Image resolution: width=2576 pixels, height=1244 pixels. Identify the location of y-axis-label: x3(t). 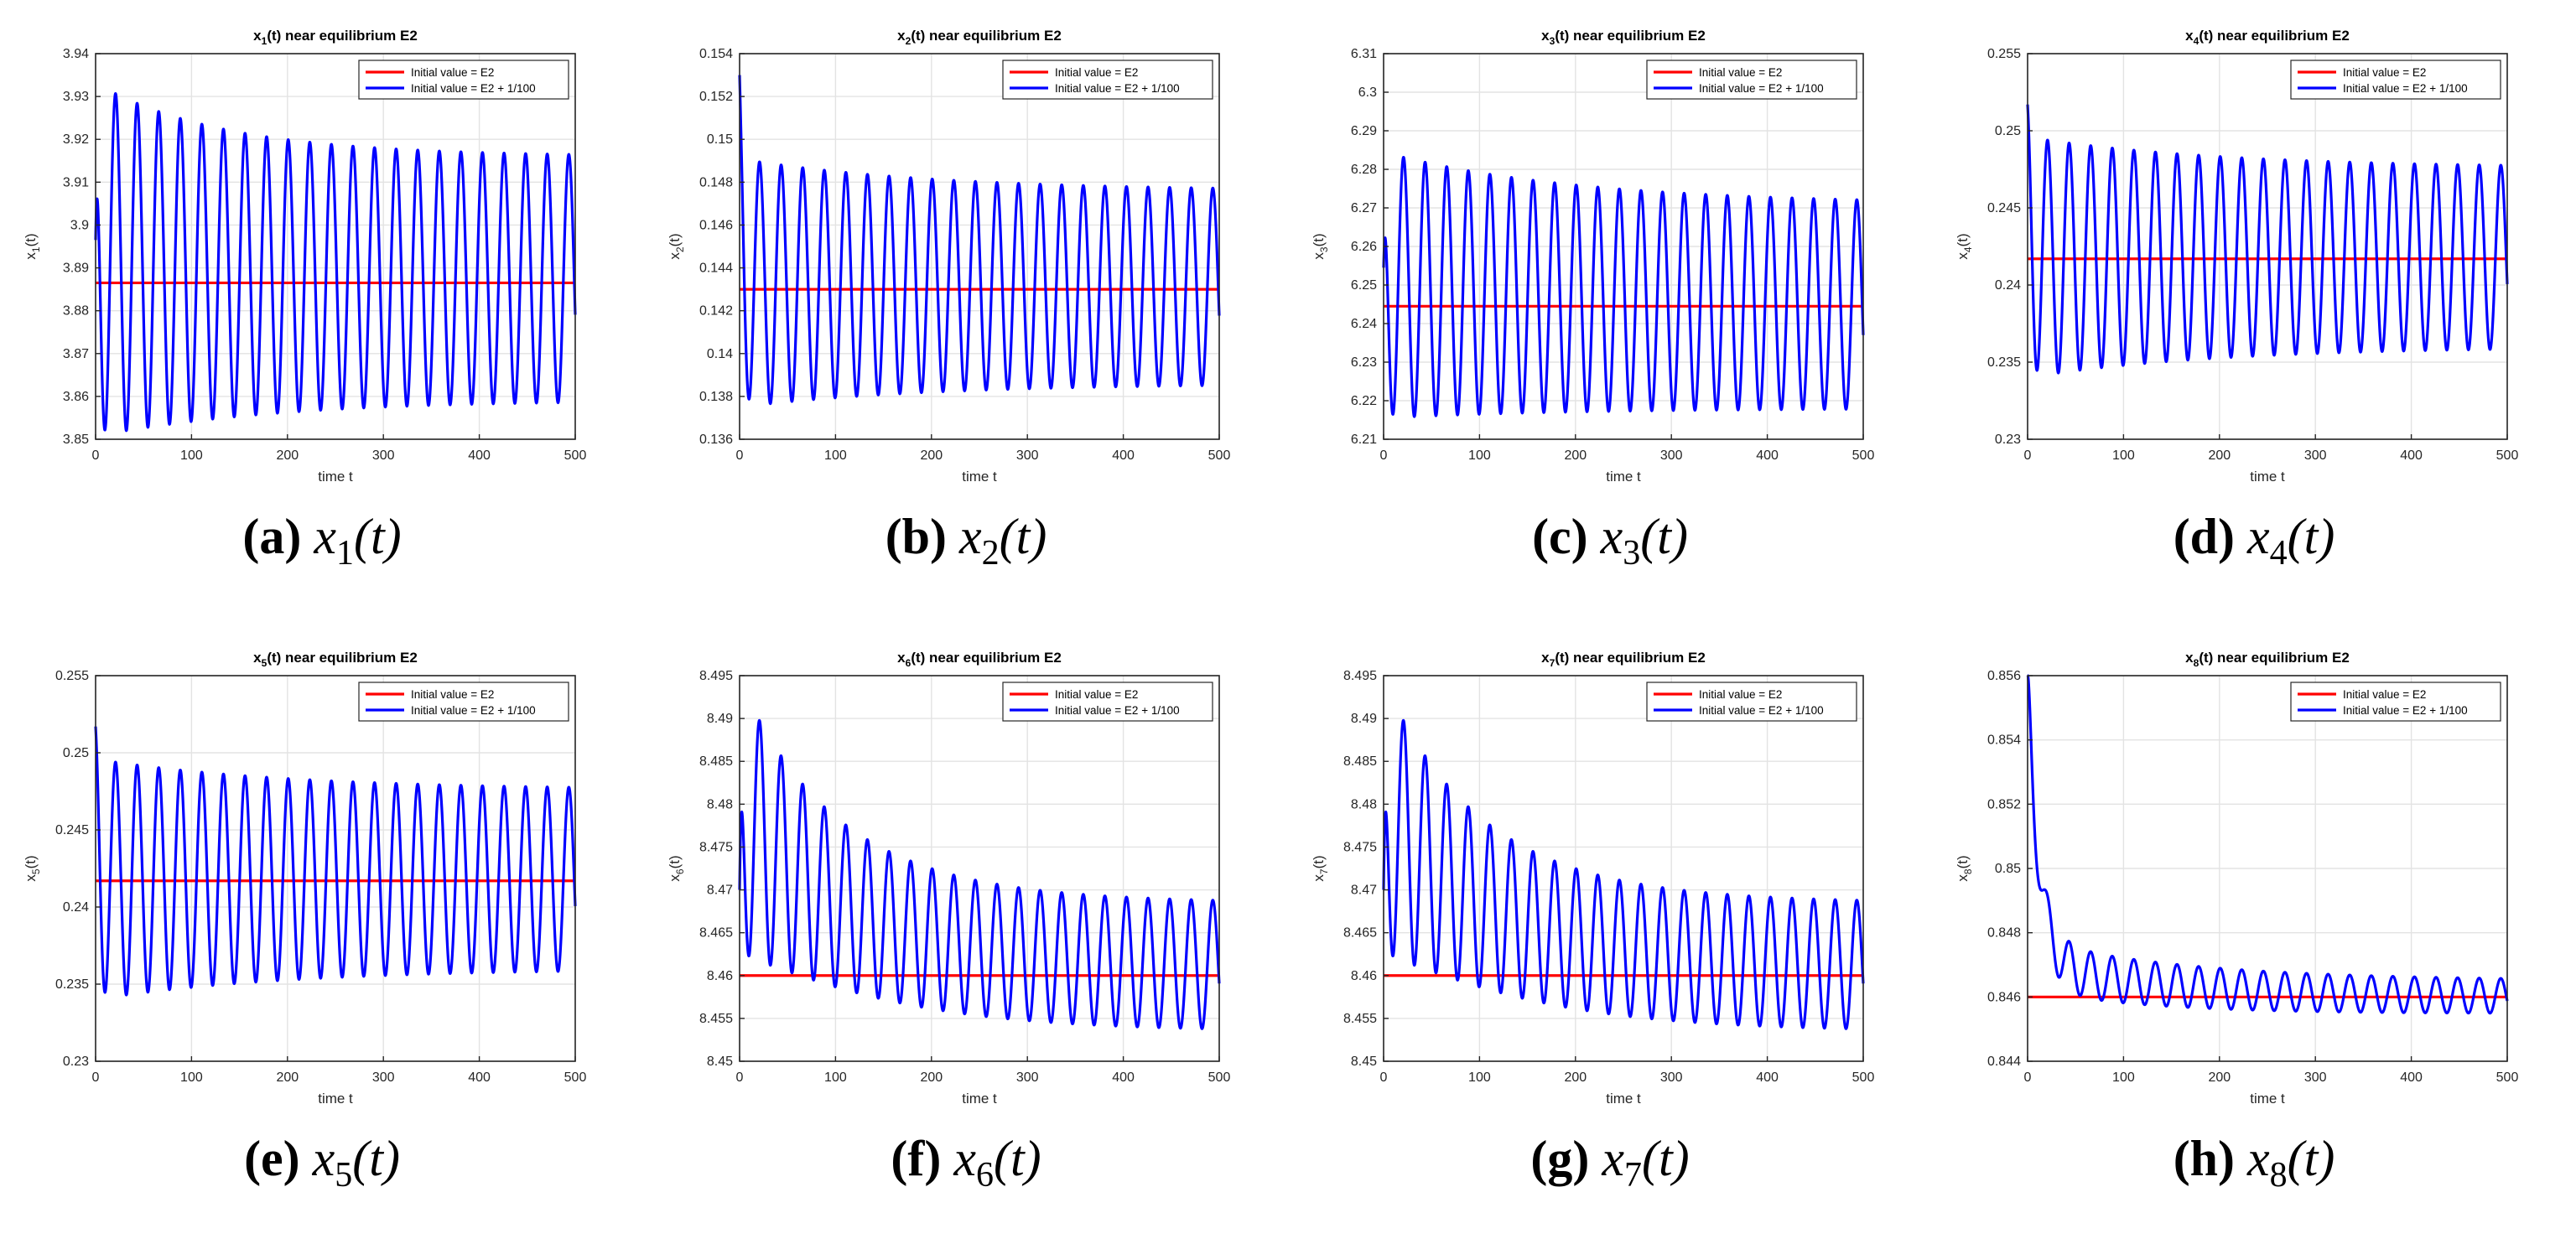
(1320, 246).